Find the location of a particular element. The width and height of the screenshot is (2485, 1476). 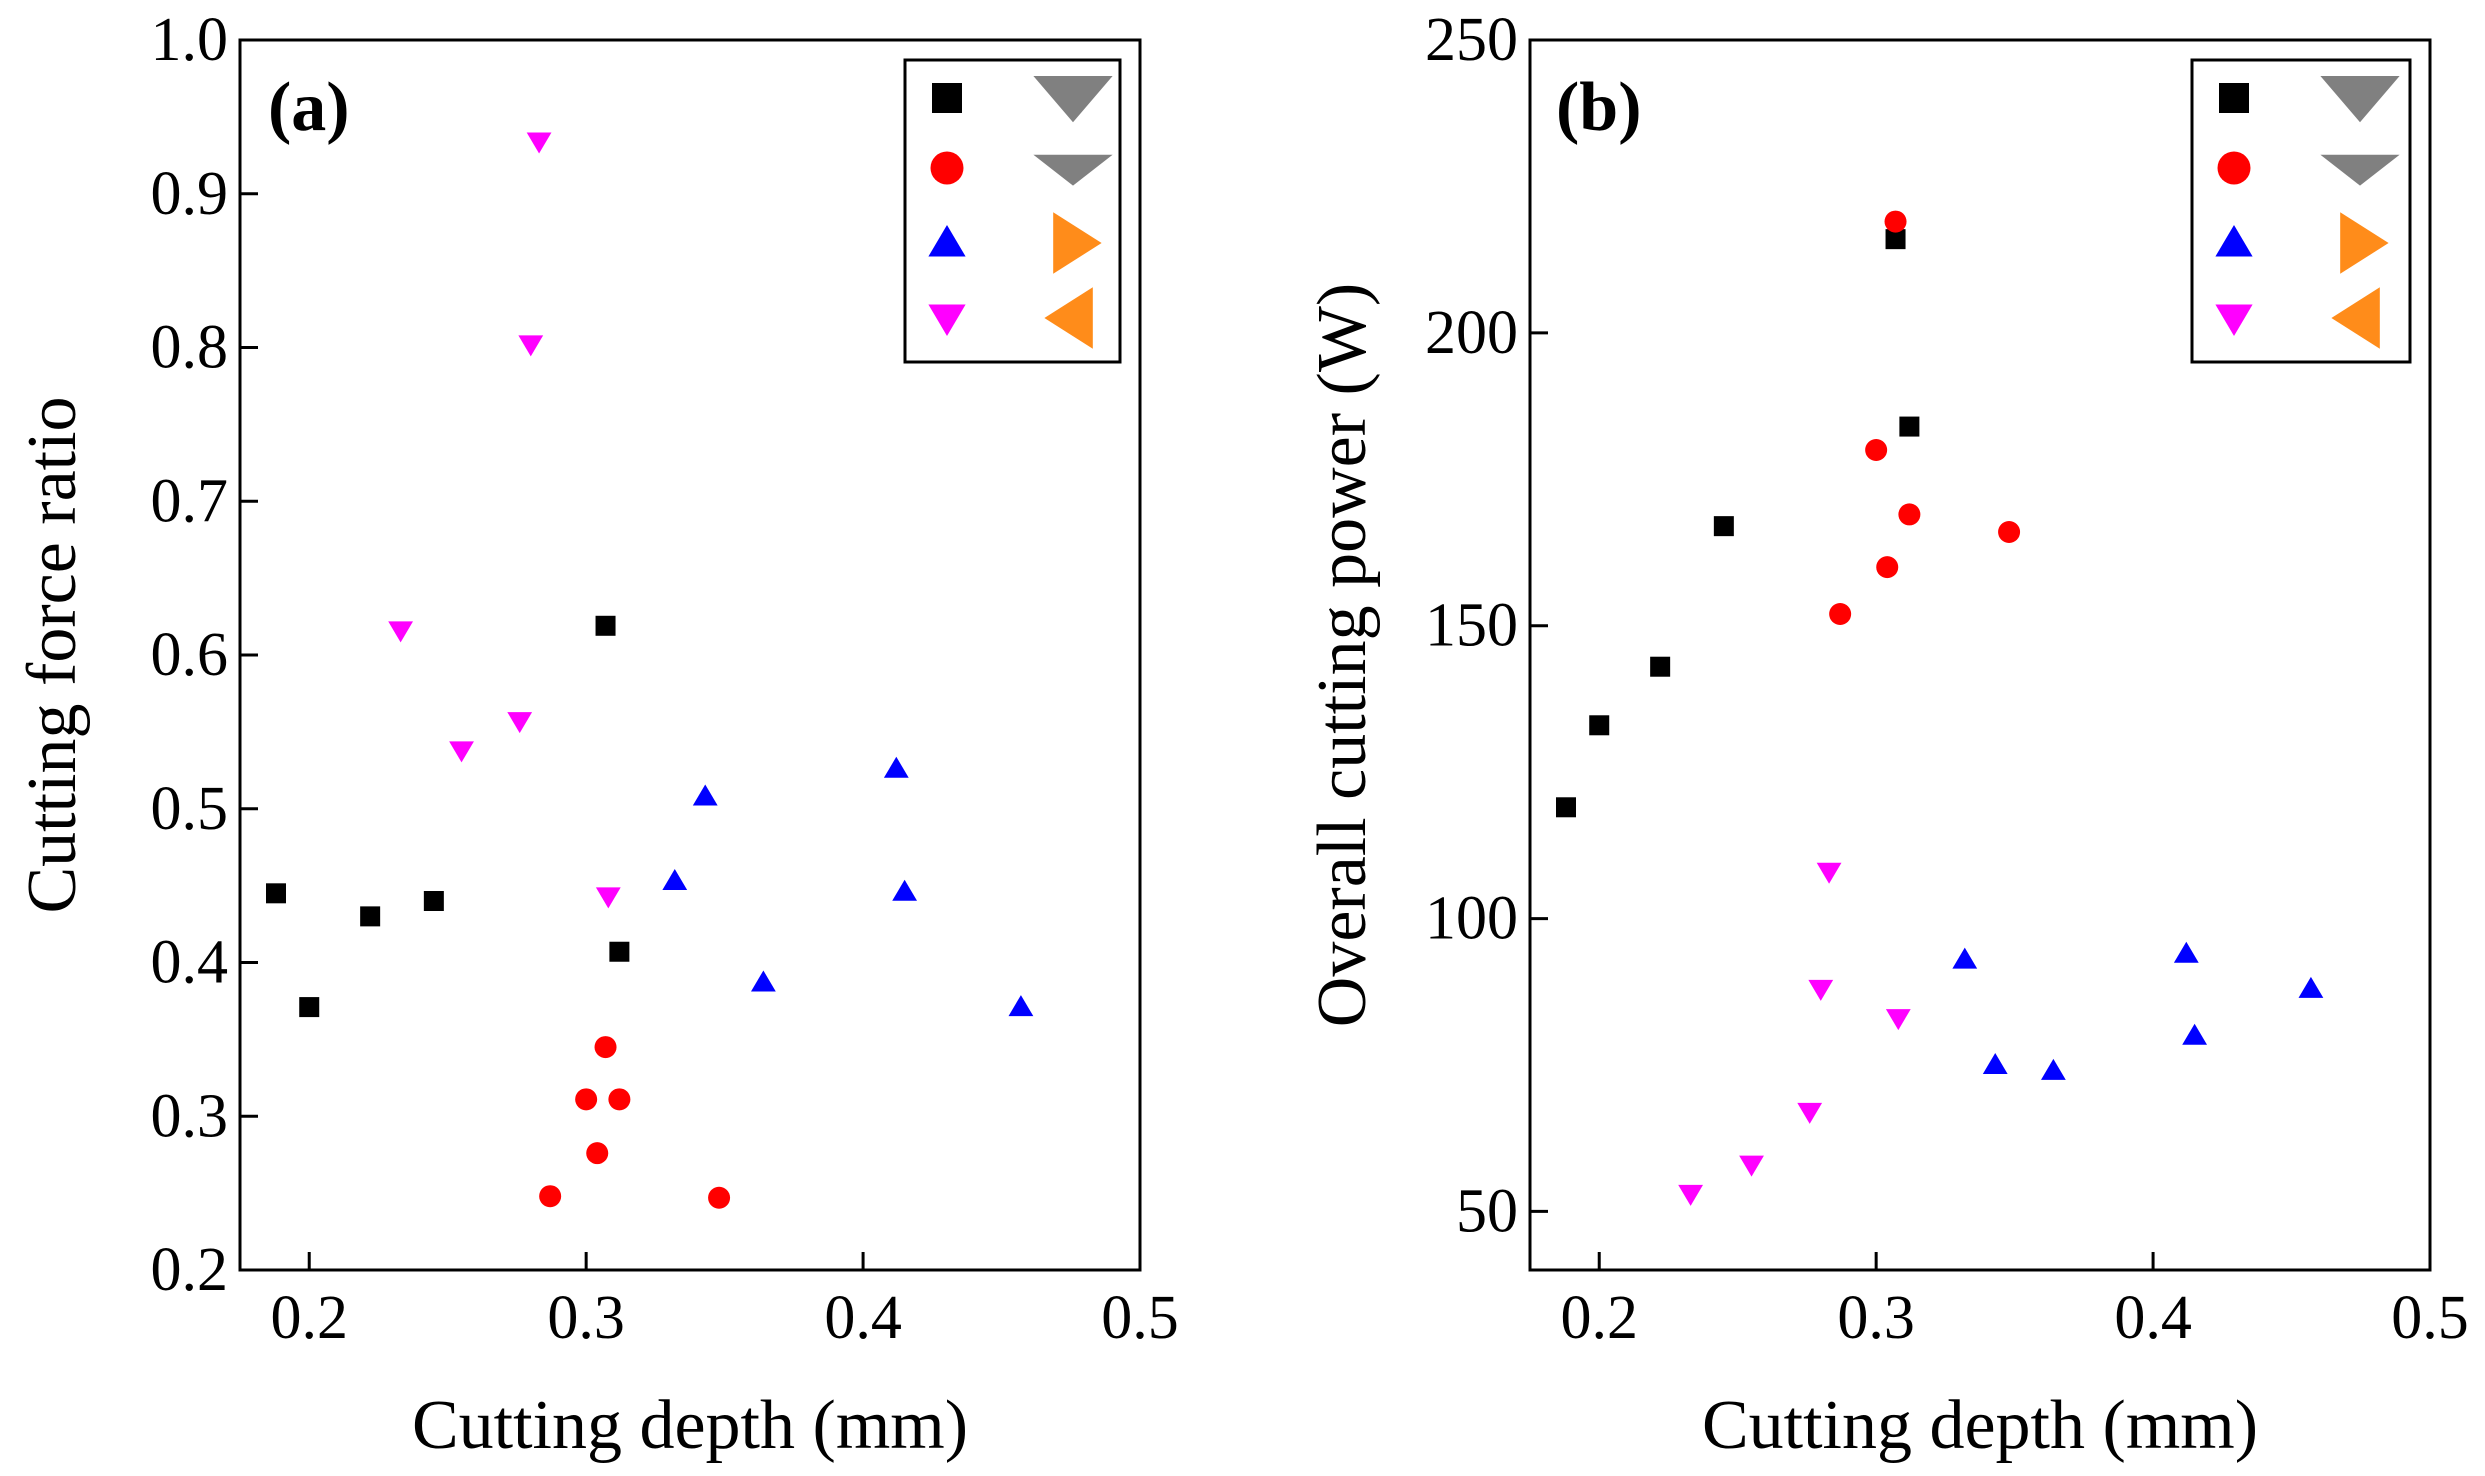

panel-a-x-tick-label: 0.2 is located at coordinates (309, 1318).